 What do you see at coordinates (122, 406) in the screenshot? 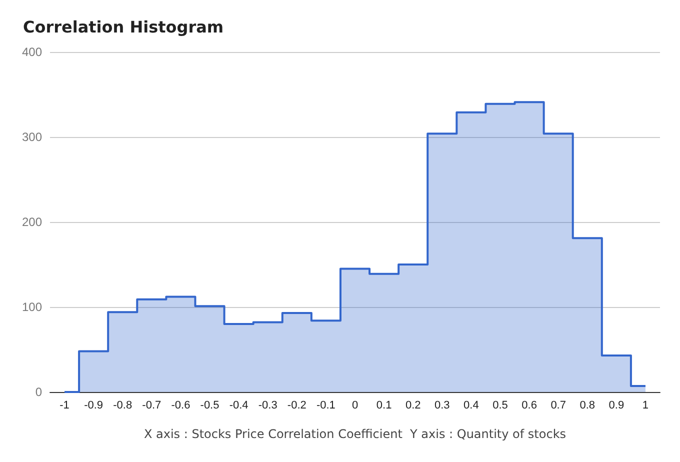
I see `x-tick-label: -0.8` at bounding box center [122, 406].